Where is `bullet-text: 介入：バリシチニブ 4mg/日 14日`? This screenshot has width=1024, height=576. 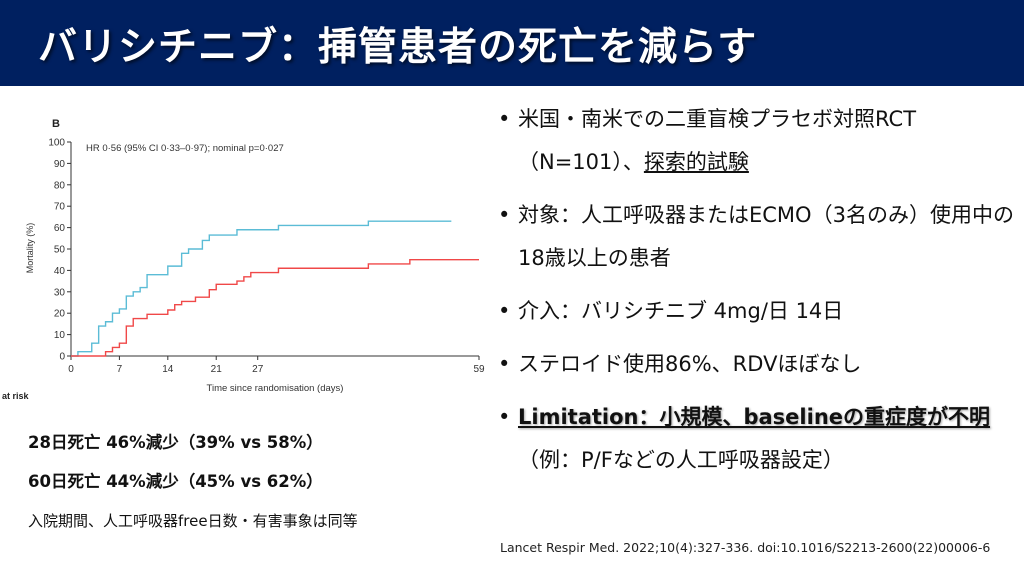 bullet-text: 介入：バリシチニブ 4mg/日 14日 is located at coordinates (681, 311).